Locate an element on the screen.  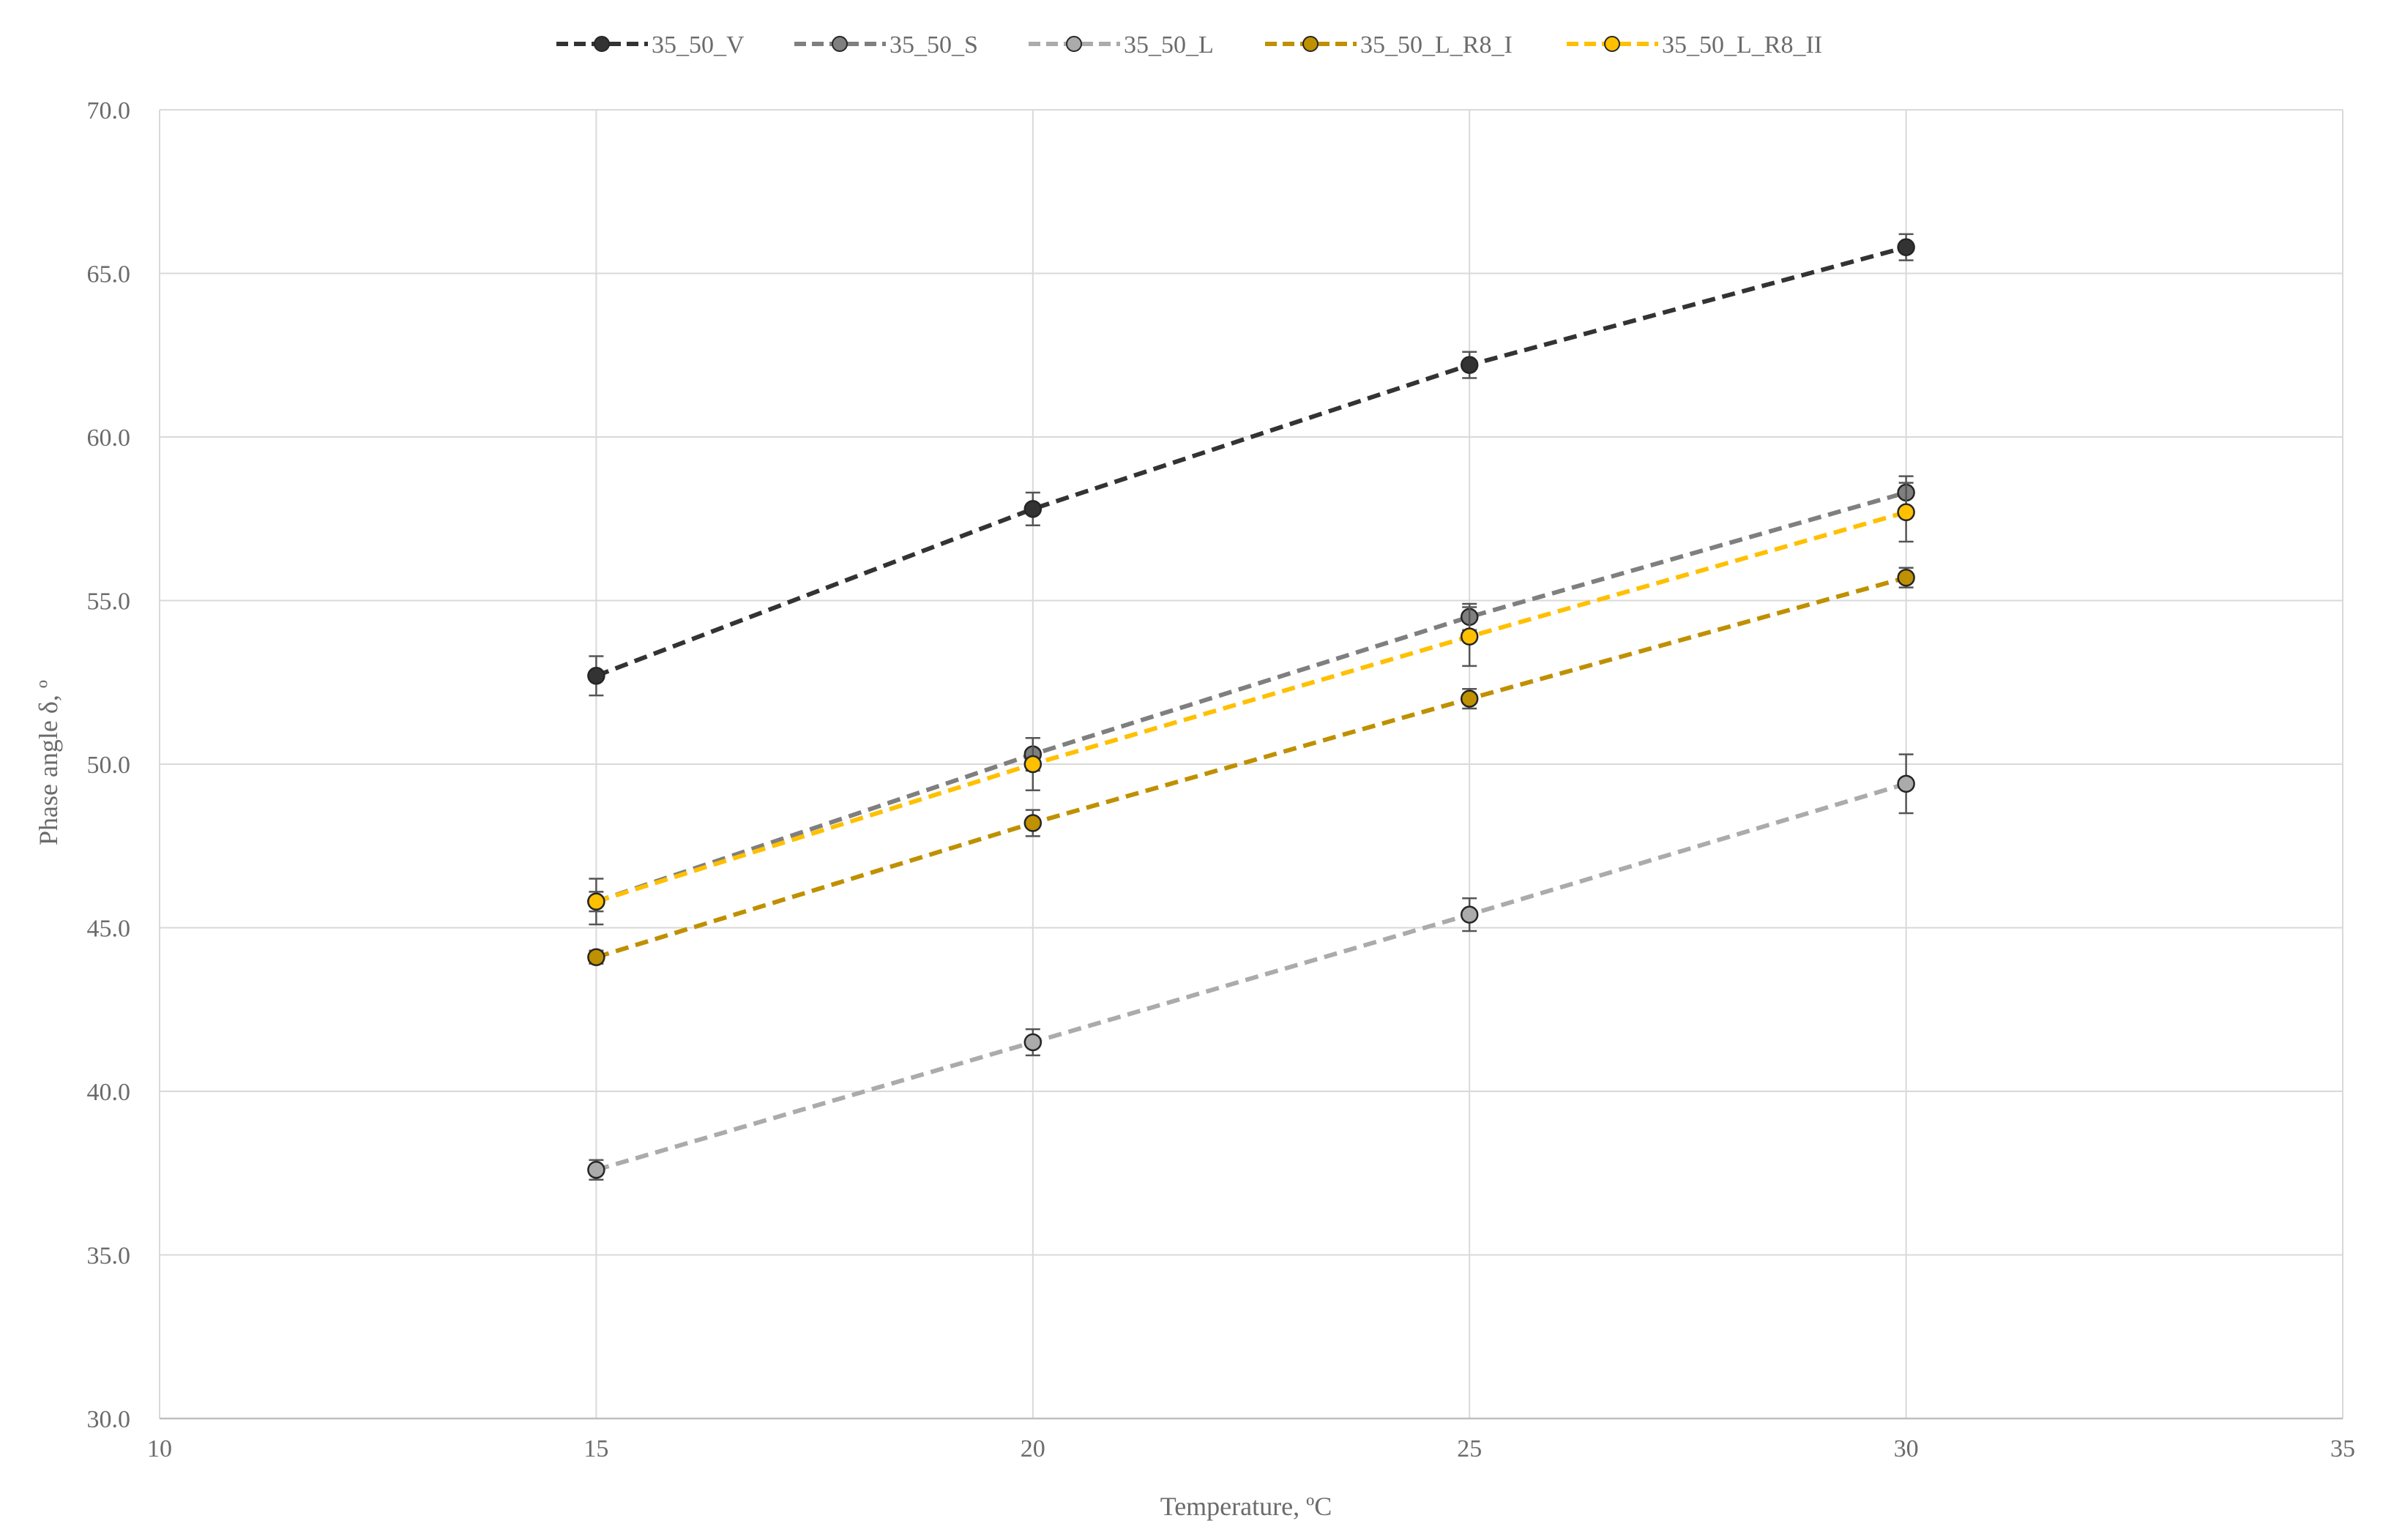
y-axis-title: Phase angle δ, º is located at coordinates (49, 762).